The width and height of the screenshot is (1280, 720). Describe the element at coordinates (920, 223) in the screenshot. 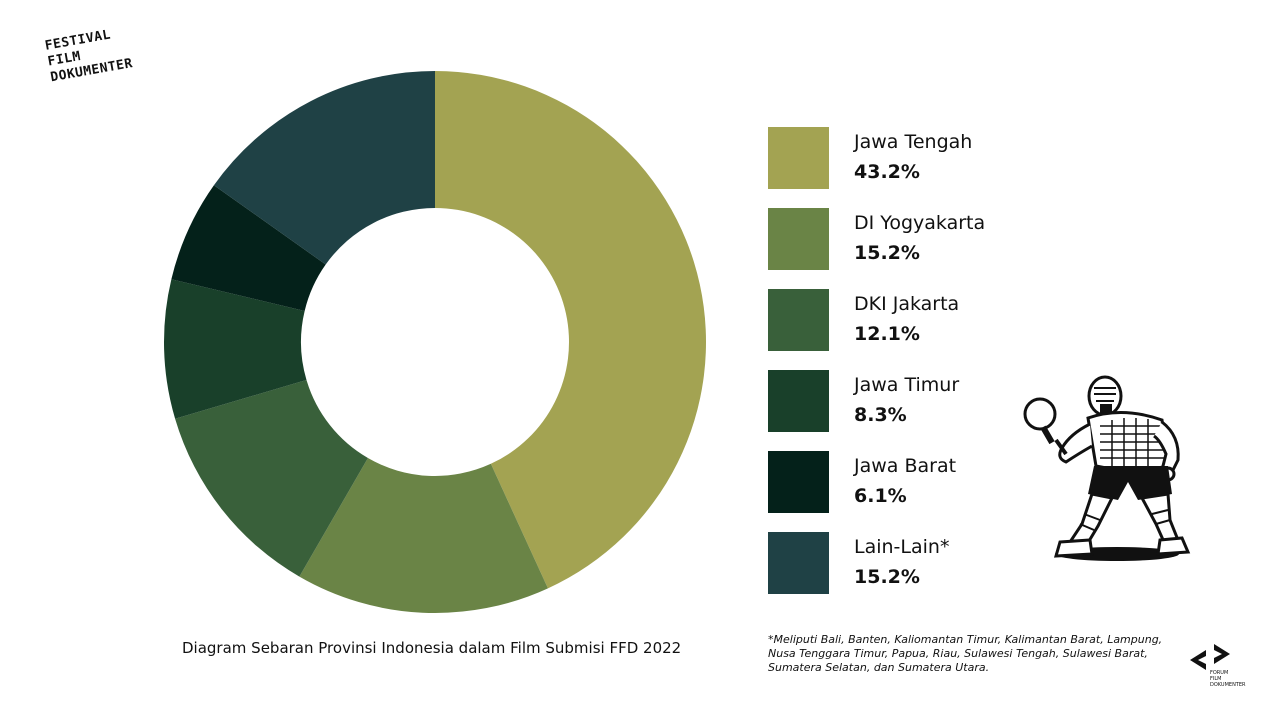

I see `legend-label: DI Yogyakarta` at that location.